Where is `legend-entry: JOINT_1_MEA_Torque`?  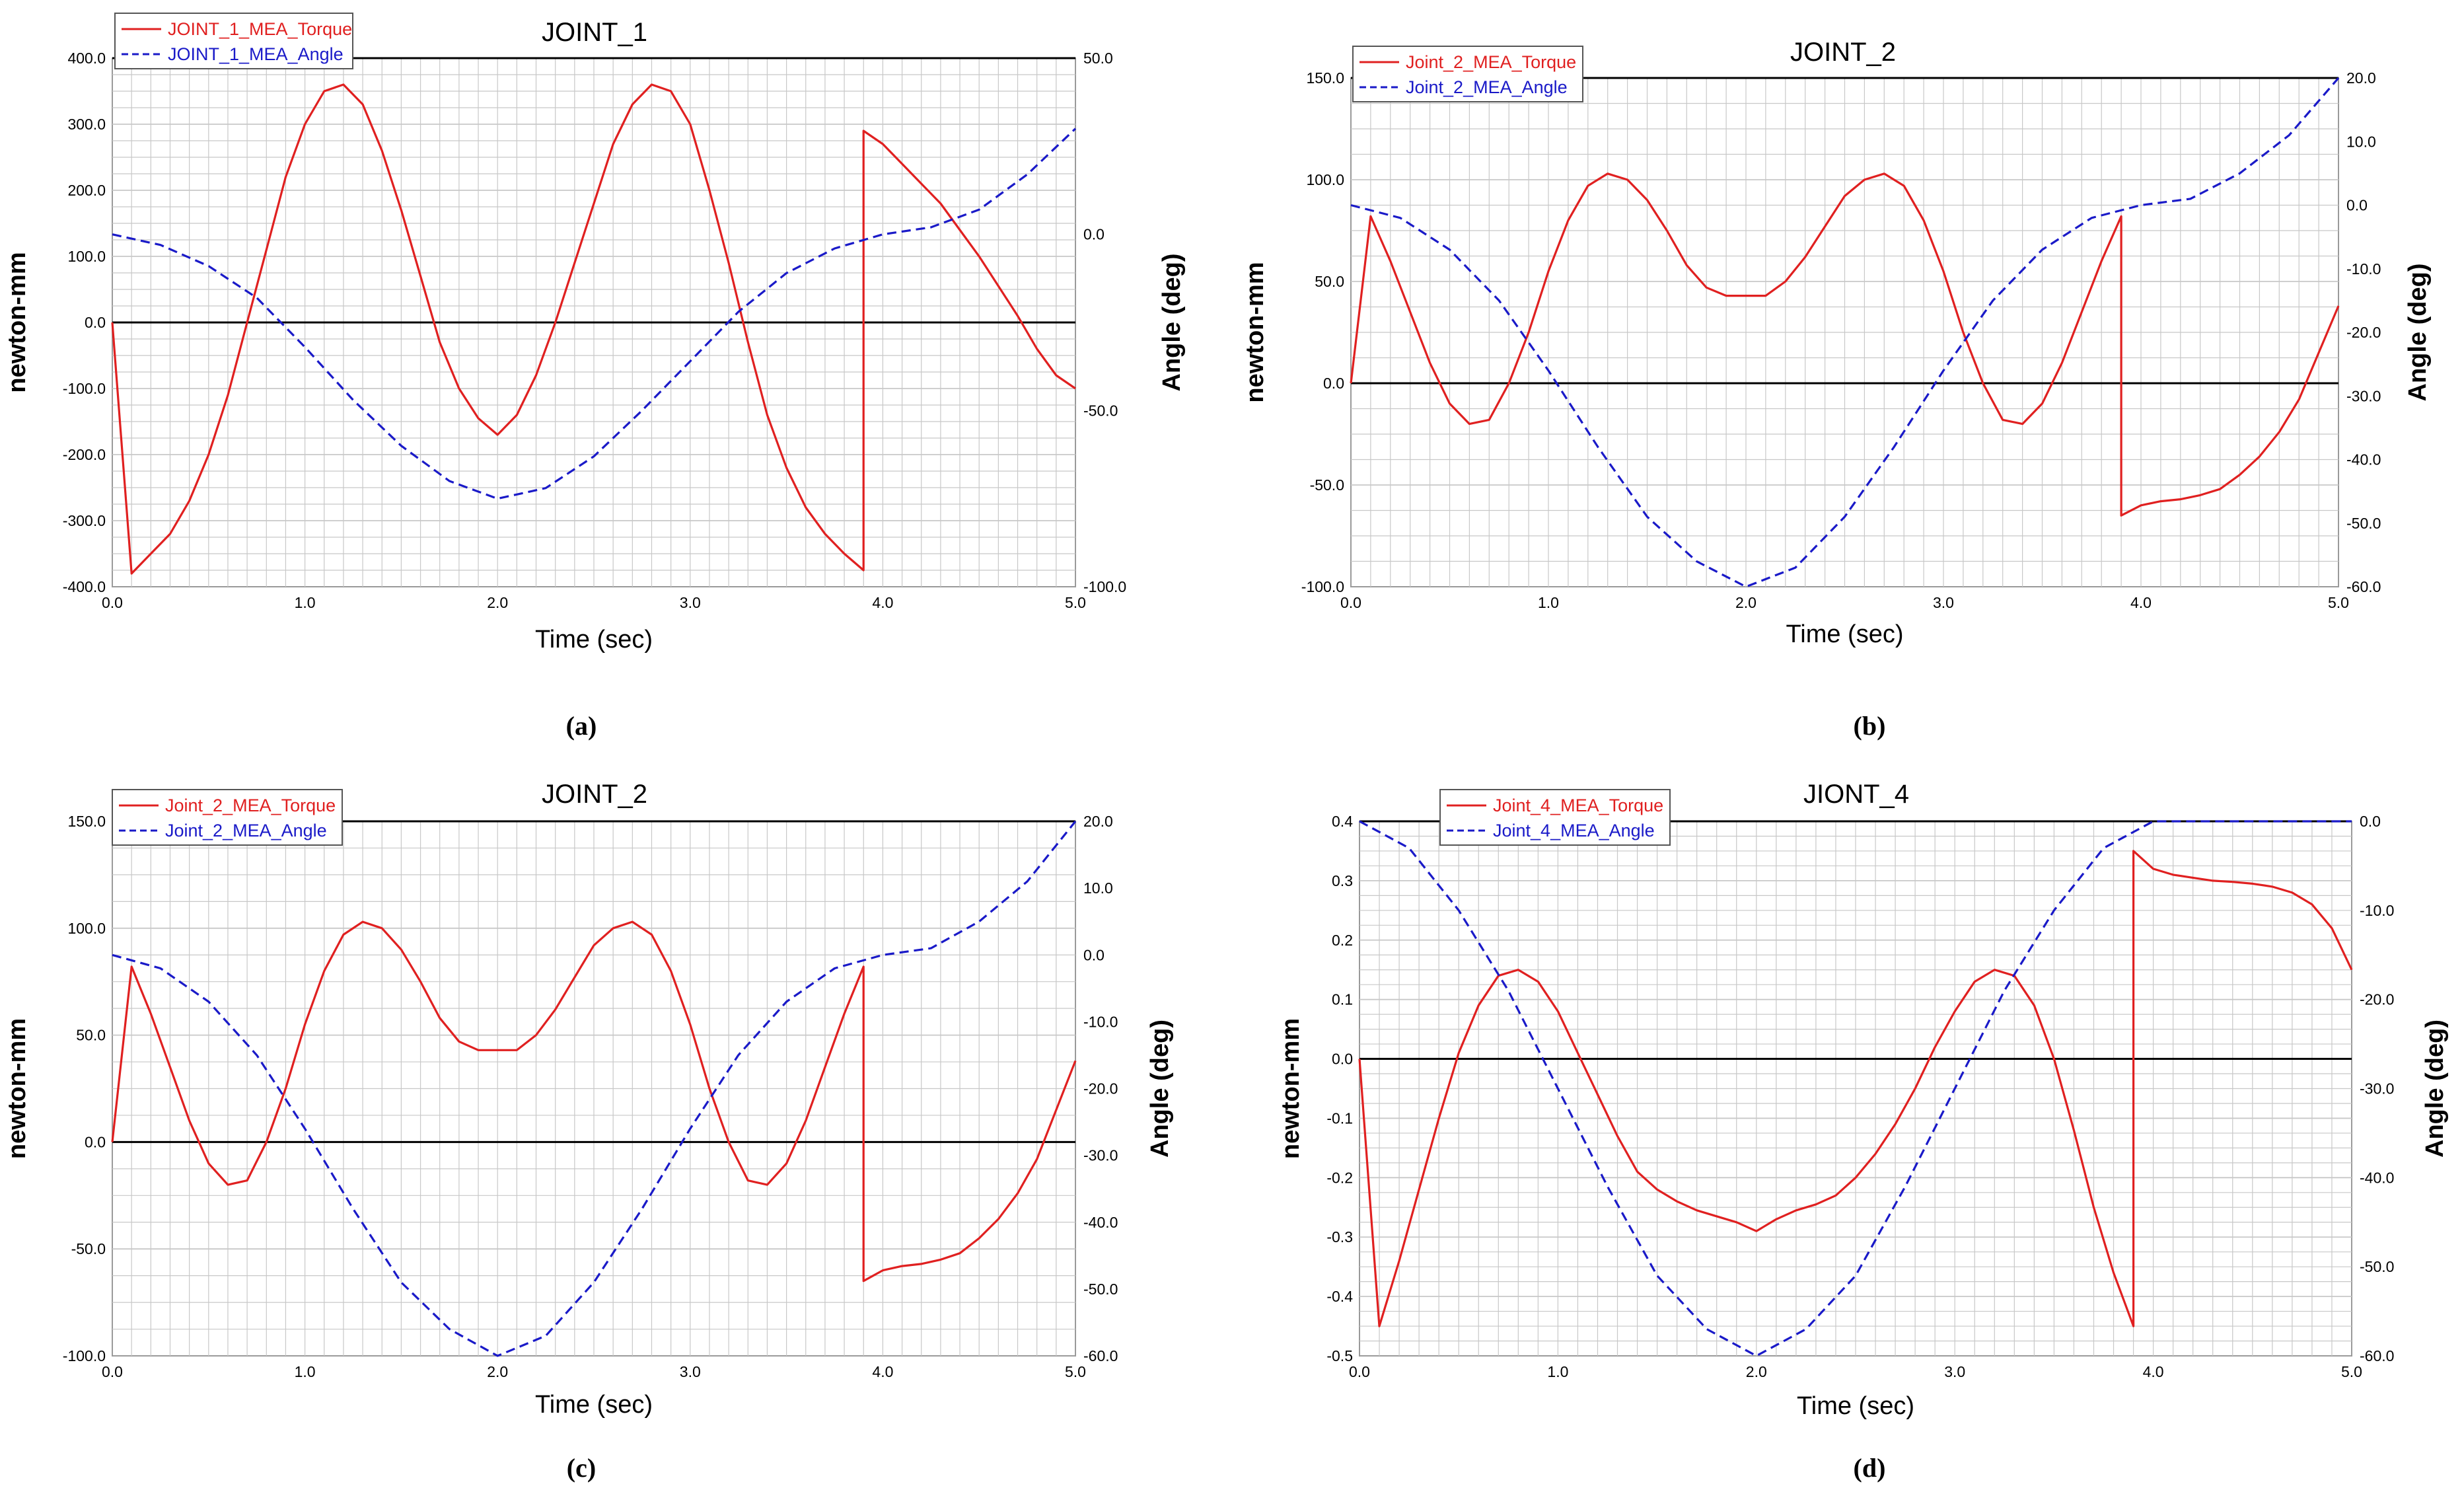
legend-entry: JOINT_1_MEA_Torque is located at coordinates (260, 29).